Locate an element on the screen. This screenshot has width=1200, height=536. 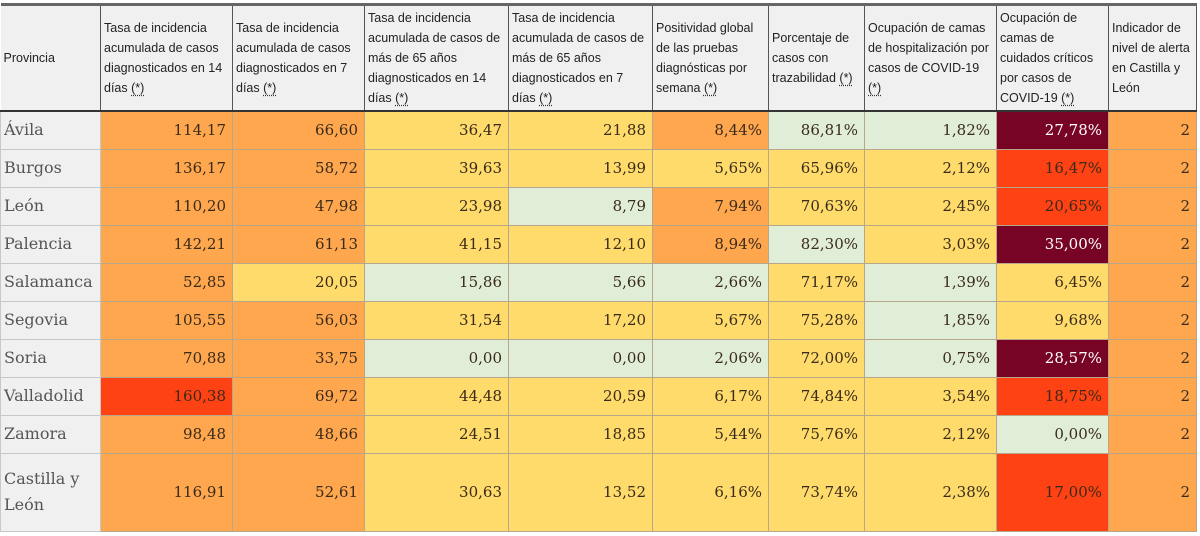
cell-incidencia-7d: 33,75 is located at coordinates (298, 358).